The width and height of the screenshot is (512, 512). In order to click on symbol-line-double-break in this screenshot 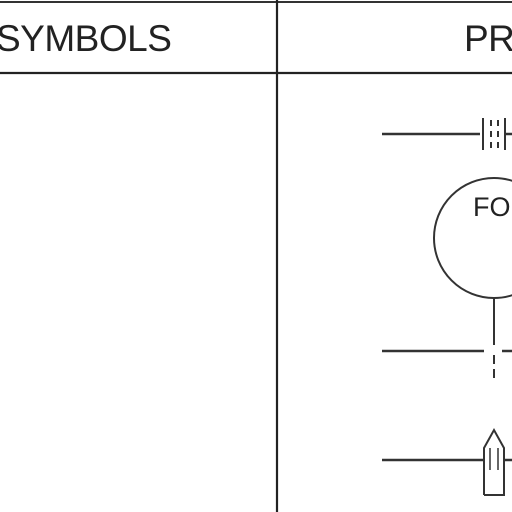, I will do `click(447, 134)`.